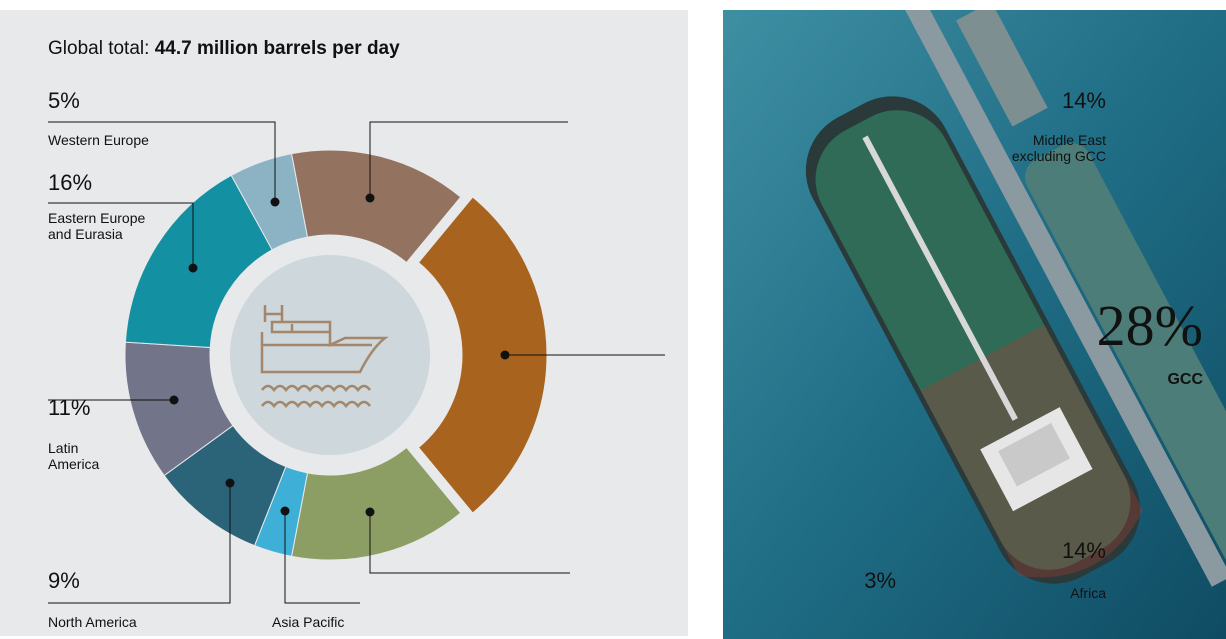 The height and width of the screenshot is (639, 1226). What do you see at coordinates (98, 140) in the screenshot?
I see `category-label: Western Europe` at bounding box center [98, 140].